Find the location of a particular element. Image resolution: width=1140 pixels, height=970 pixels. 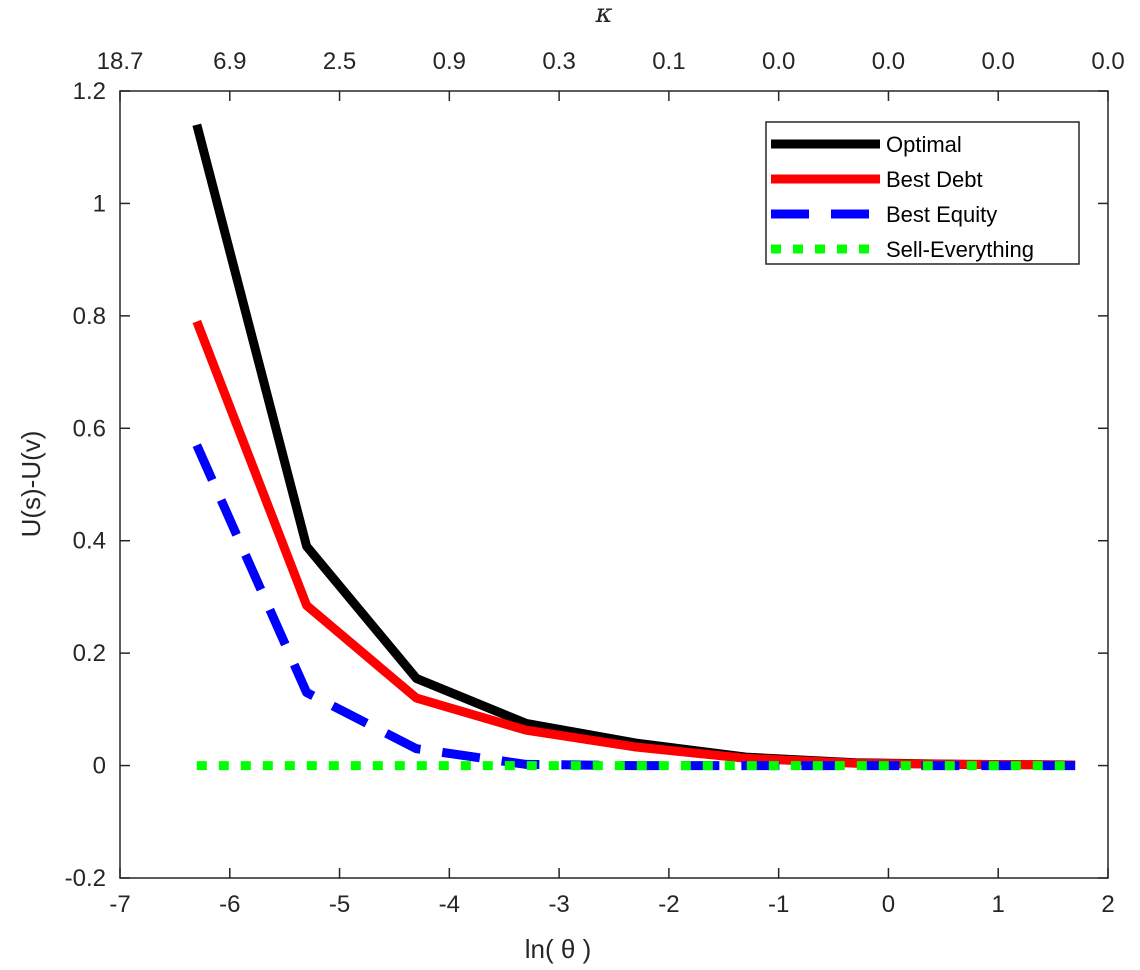

legend-label: Best Debt is located at coordinates (934, 179).